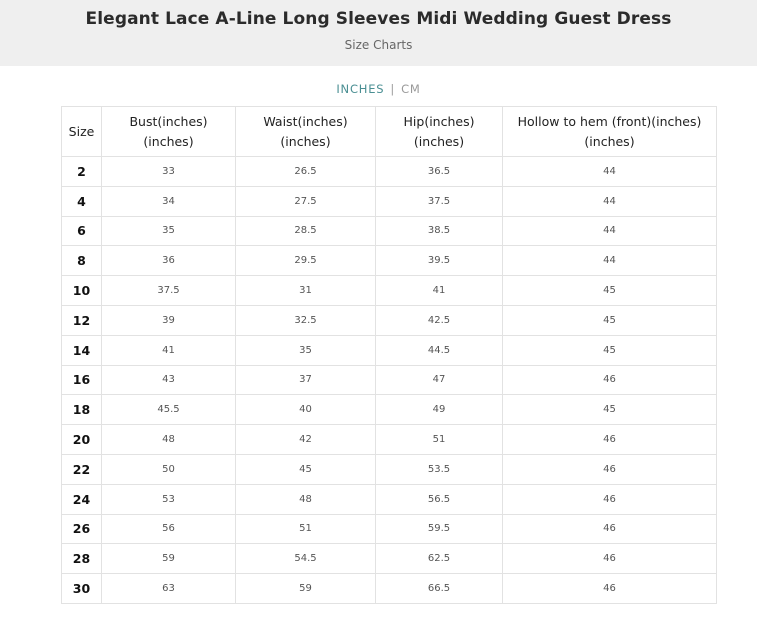 This screenshot has height=631, width=757. What do you see at coordinates (389, 469) in the screenshot?
I see `table-row: 22 50 45 53.5 46` at bounding box center [389, 469].